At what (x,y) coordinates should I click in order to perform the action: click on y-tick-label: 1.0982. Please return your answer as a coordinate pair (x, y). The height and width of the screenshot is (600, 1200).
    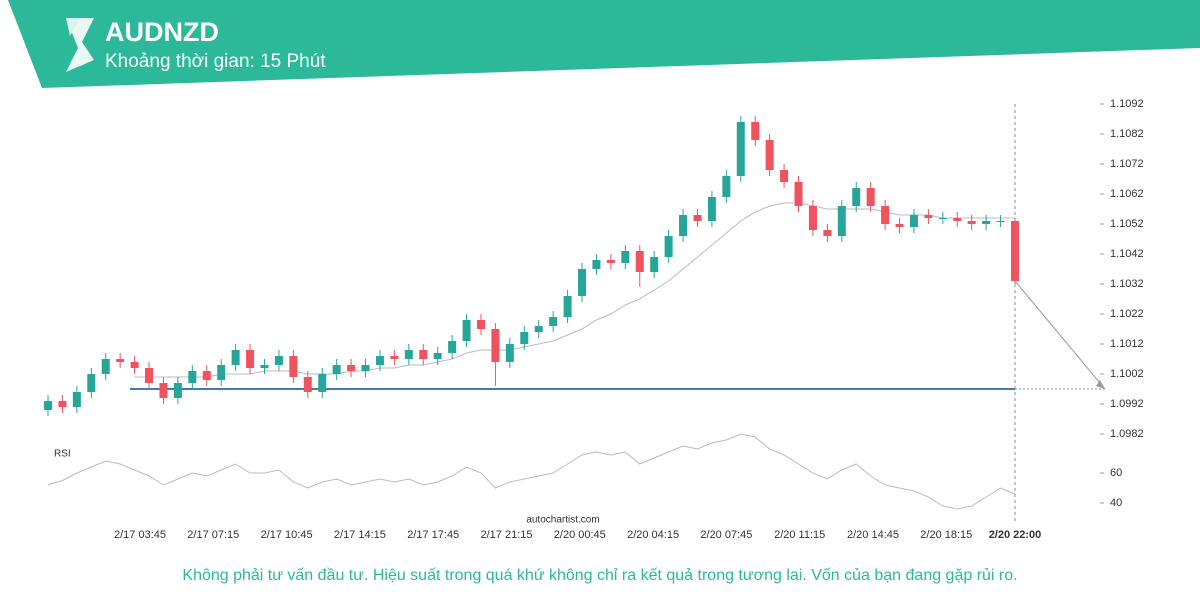
    Looking at the image, I should click on (1127, 434).